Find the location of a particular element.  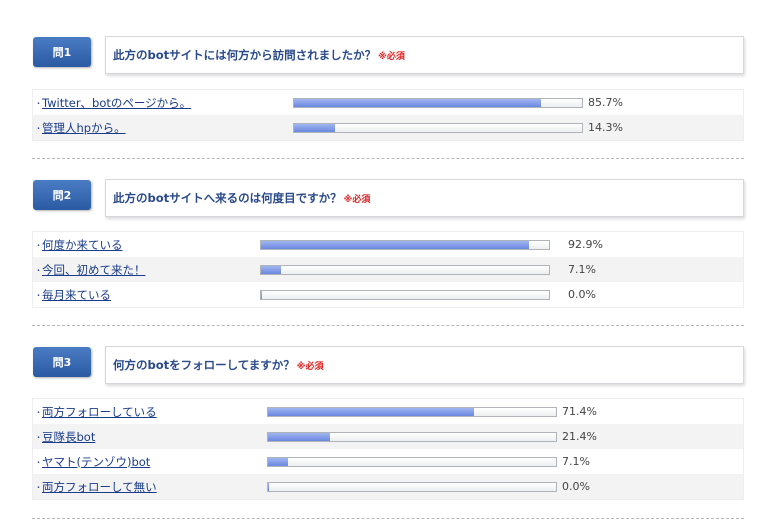

question-title-box: 何方のbotをフォローしてますか？ ※必須 is located at coordinates (424, 365).